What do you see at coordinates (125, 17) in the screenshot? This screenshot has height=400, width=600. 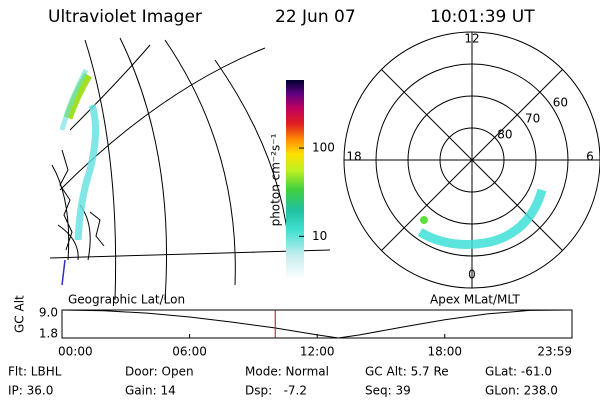 I see `title: Ultraviolet Imager` at bounding box center [125, 17].